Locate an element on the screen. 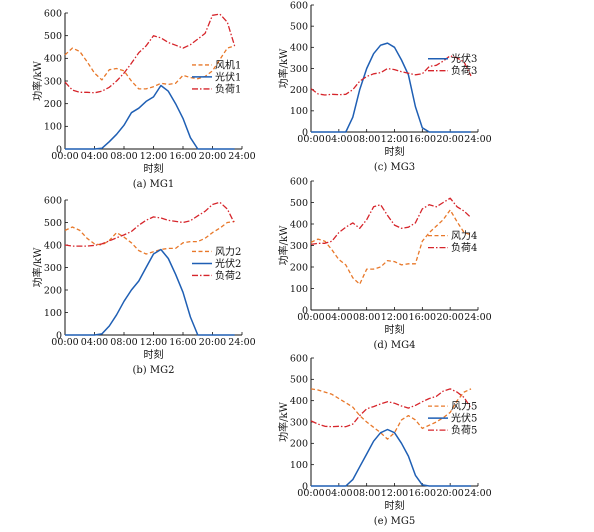  legend-label: 风力4 is located at coordinates (464, 235).